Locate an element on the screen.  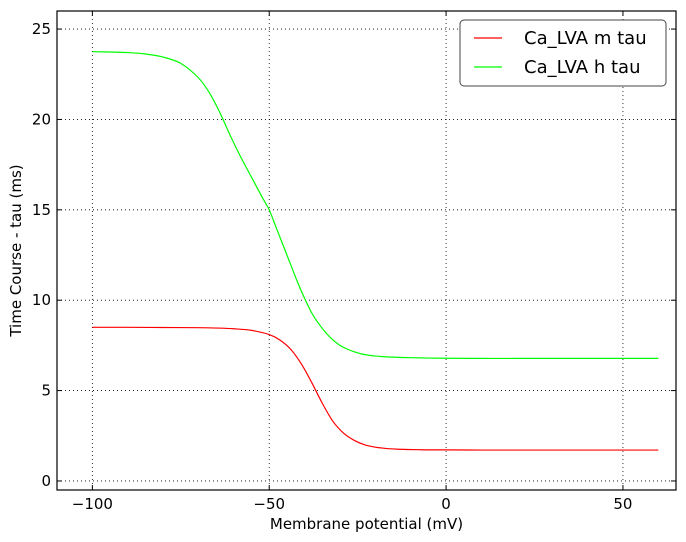
y-axis-label: Time Course - tau (ms) is located at coordinates (16, 250).